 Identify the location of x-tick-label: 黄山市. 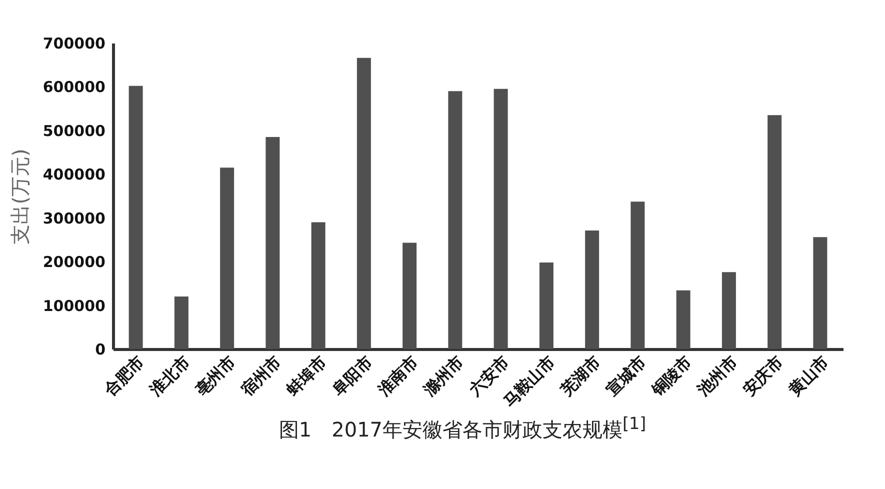
(808, 376).